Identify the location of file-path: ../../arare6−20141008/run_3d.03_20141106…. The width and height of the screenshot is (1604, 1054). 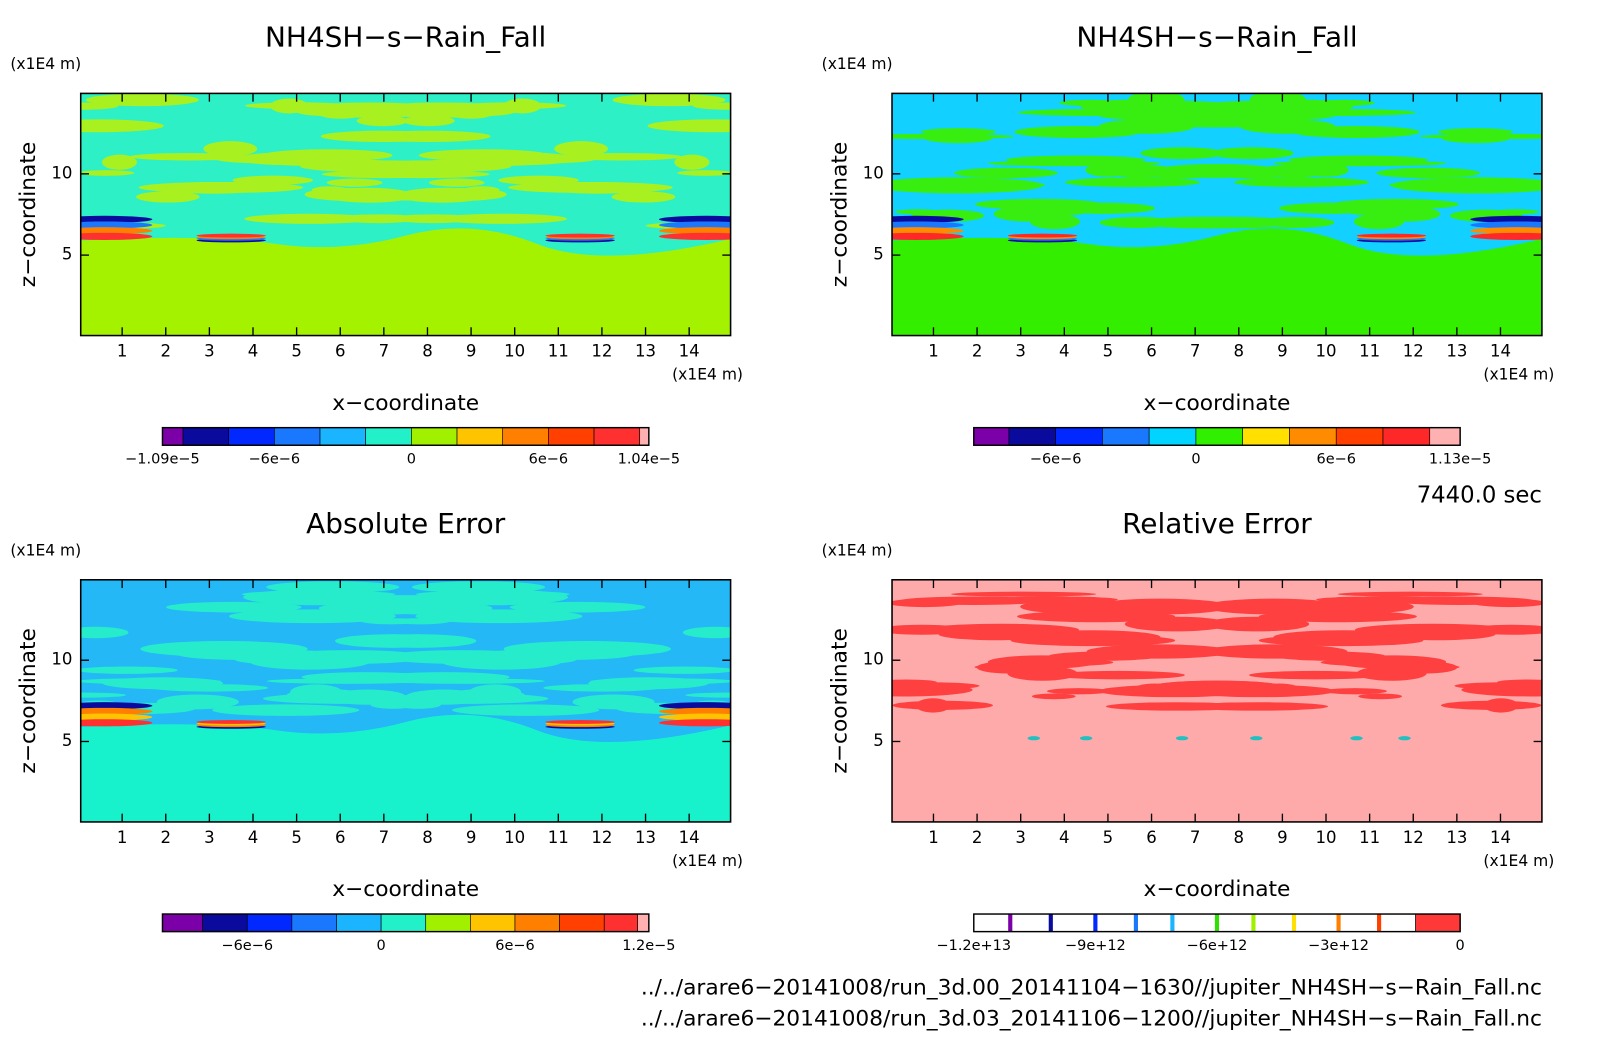
(1091, 1019).